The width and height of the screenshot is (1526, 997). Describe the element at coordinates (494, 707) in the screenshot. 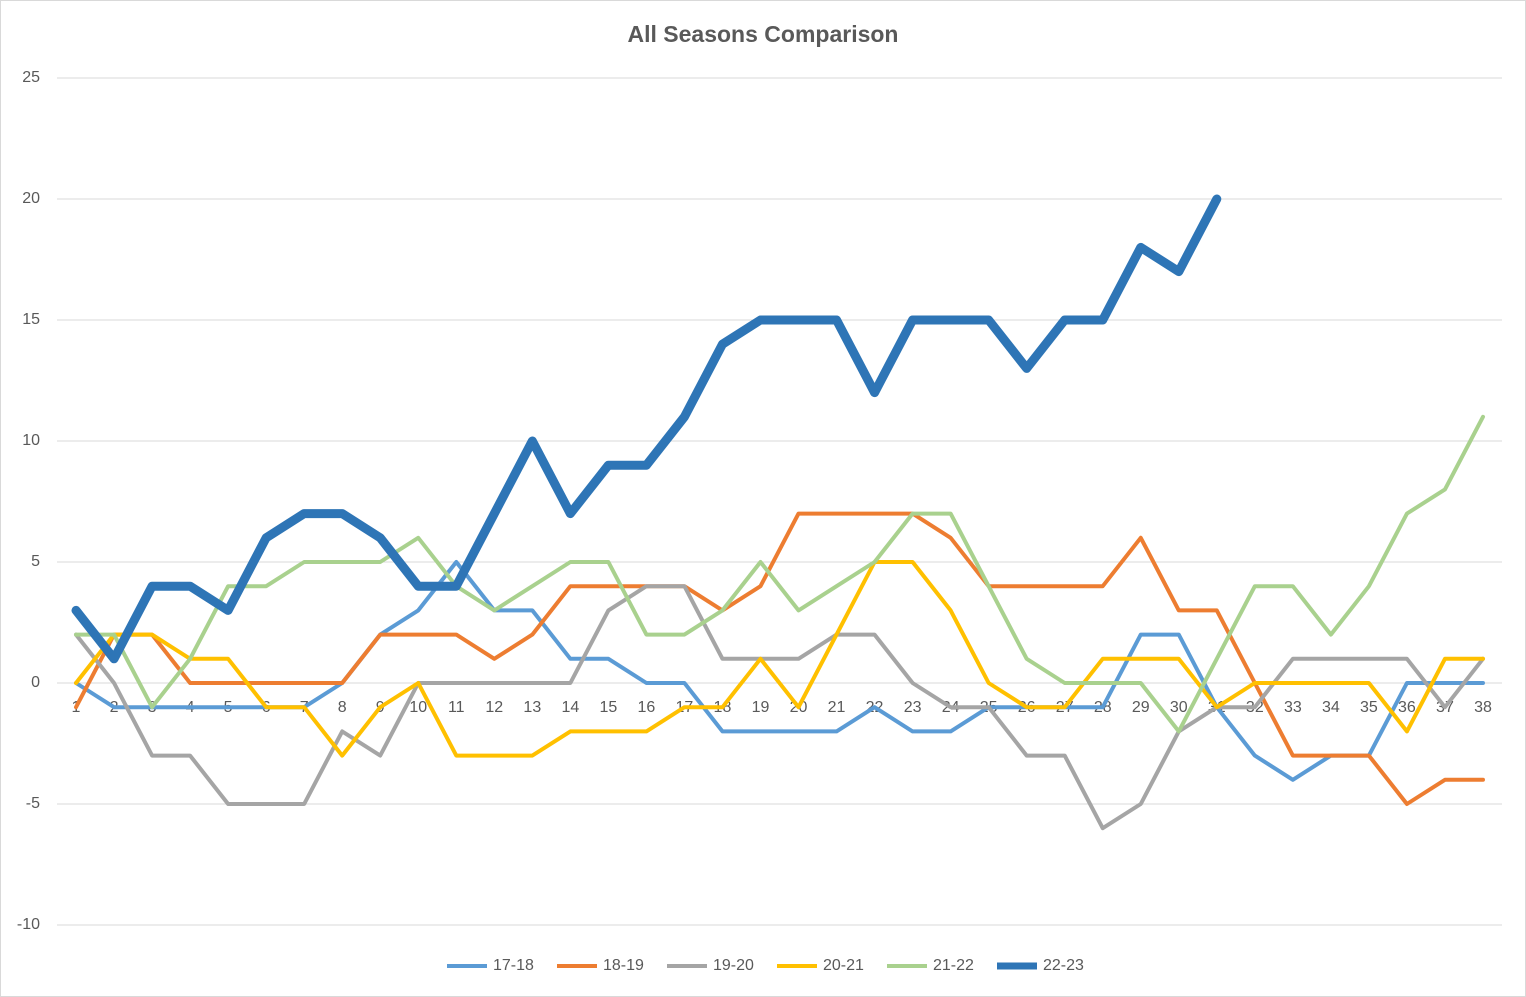

I see `x-tick-label: 12` at that location.